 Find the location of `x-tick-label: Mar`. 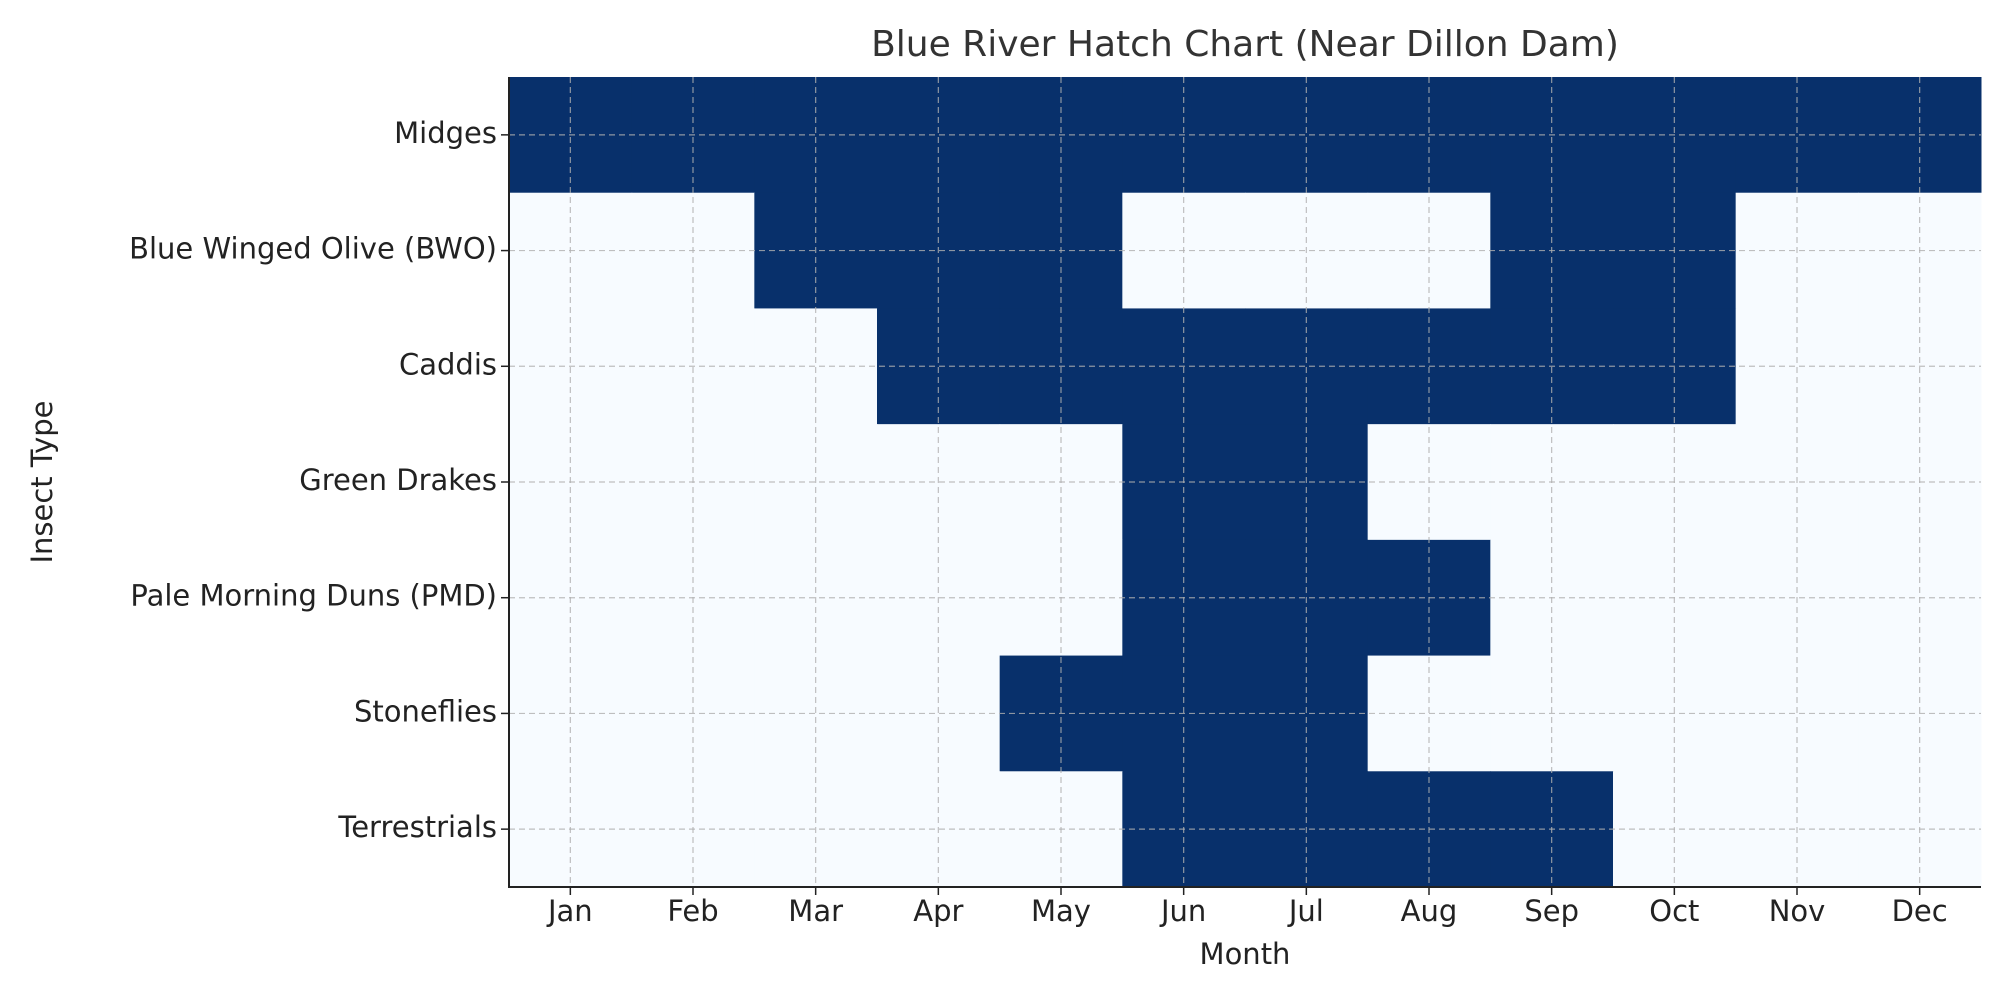

x-tick-label: Mar is located at coordinates (815, 911).